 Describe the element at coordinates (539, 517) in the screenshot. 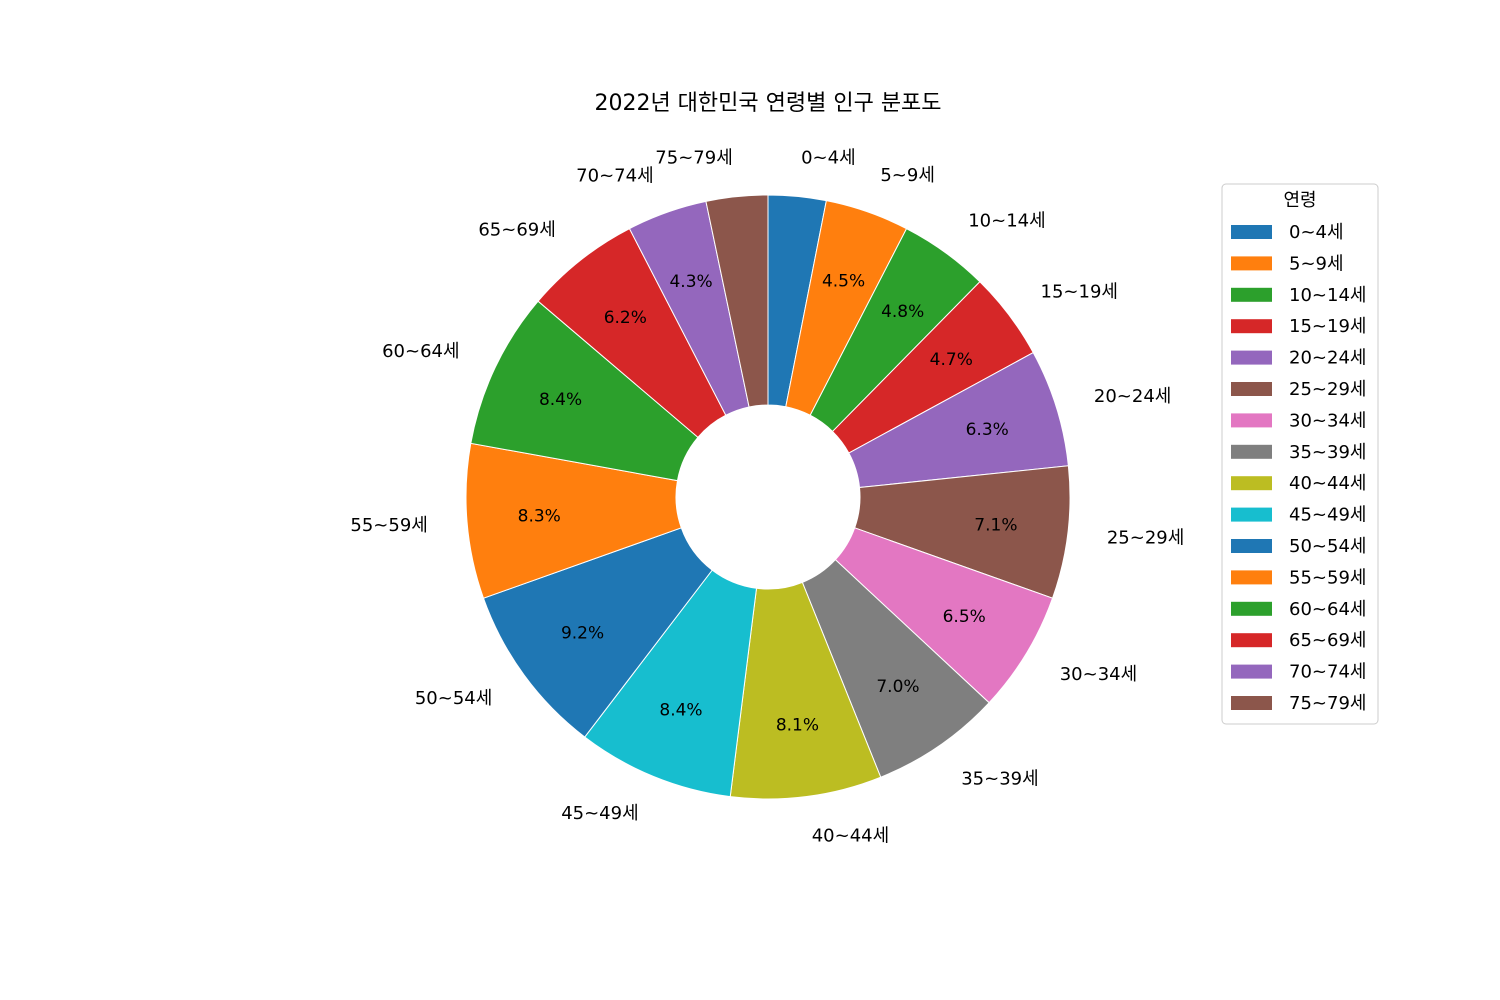

I see `value-label-11: 8.3%` at that location.